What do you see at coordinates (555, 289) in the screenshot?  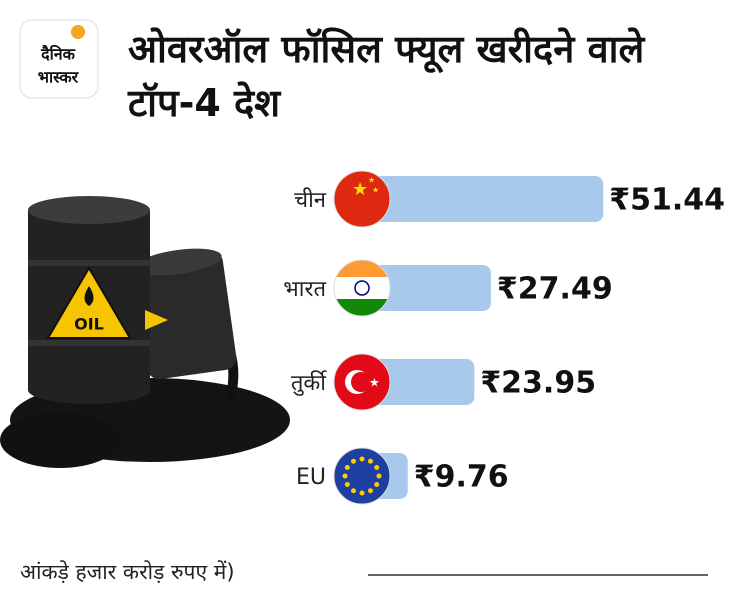 I see `value-label: ₹27.49` at bounding box center [555, 289].